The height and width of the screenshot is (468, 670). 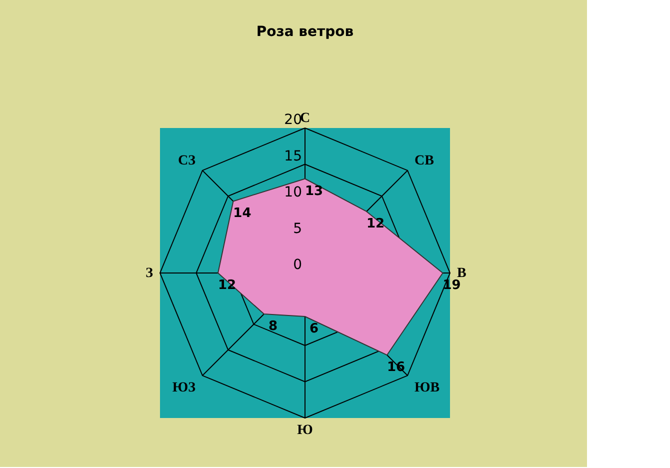 I want to click on spoke-label: Ю, so click(x=305, y=430).